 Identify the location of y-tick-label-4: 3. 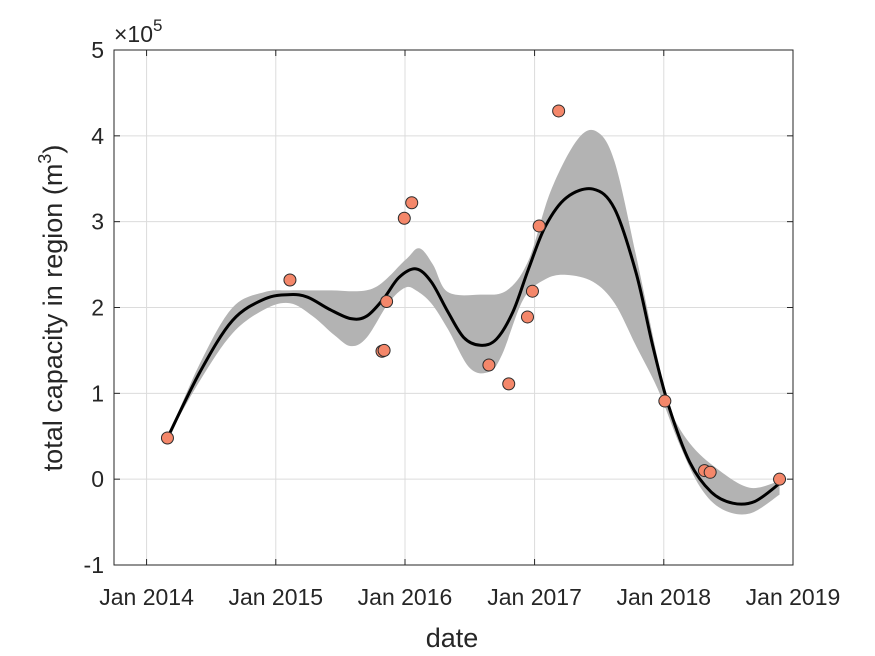
(97, 222).